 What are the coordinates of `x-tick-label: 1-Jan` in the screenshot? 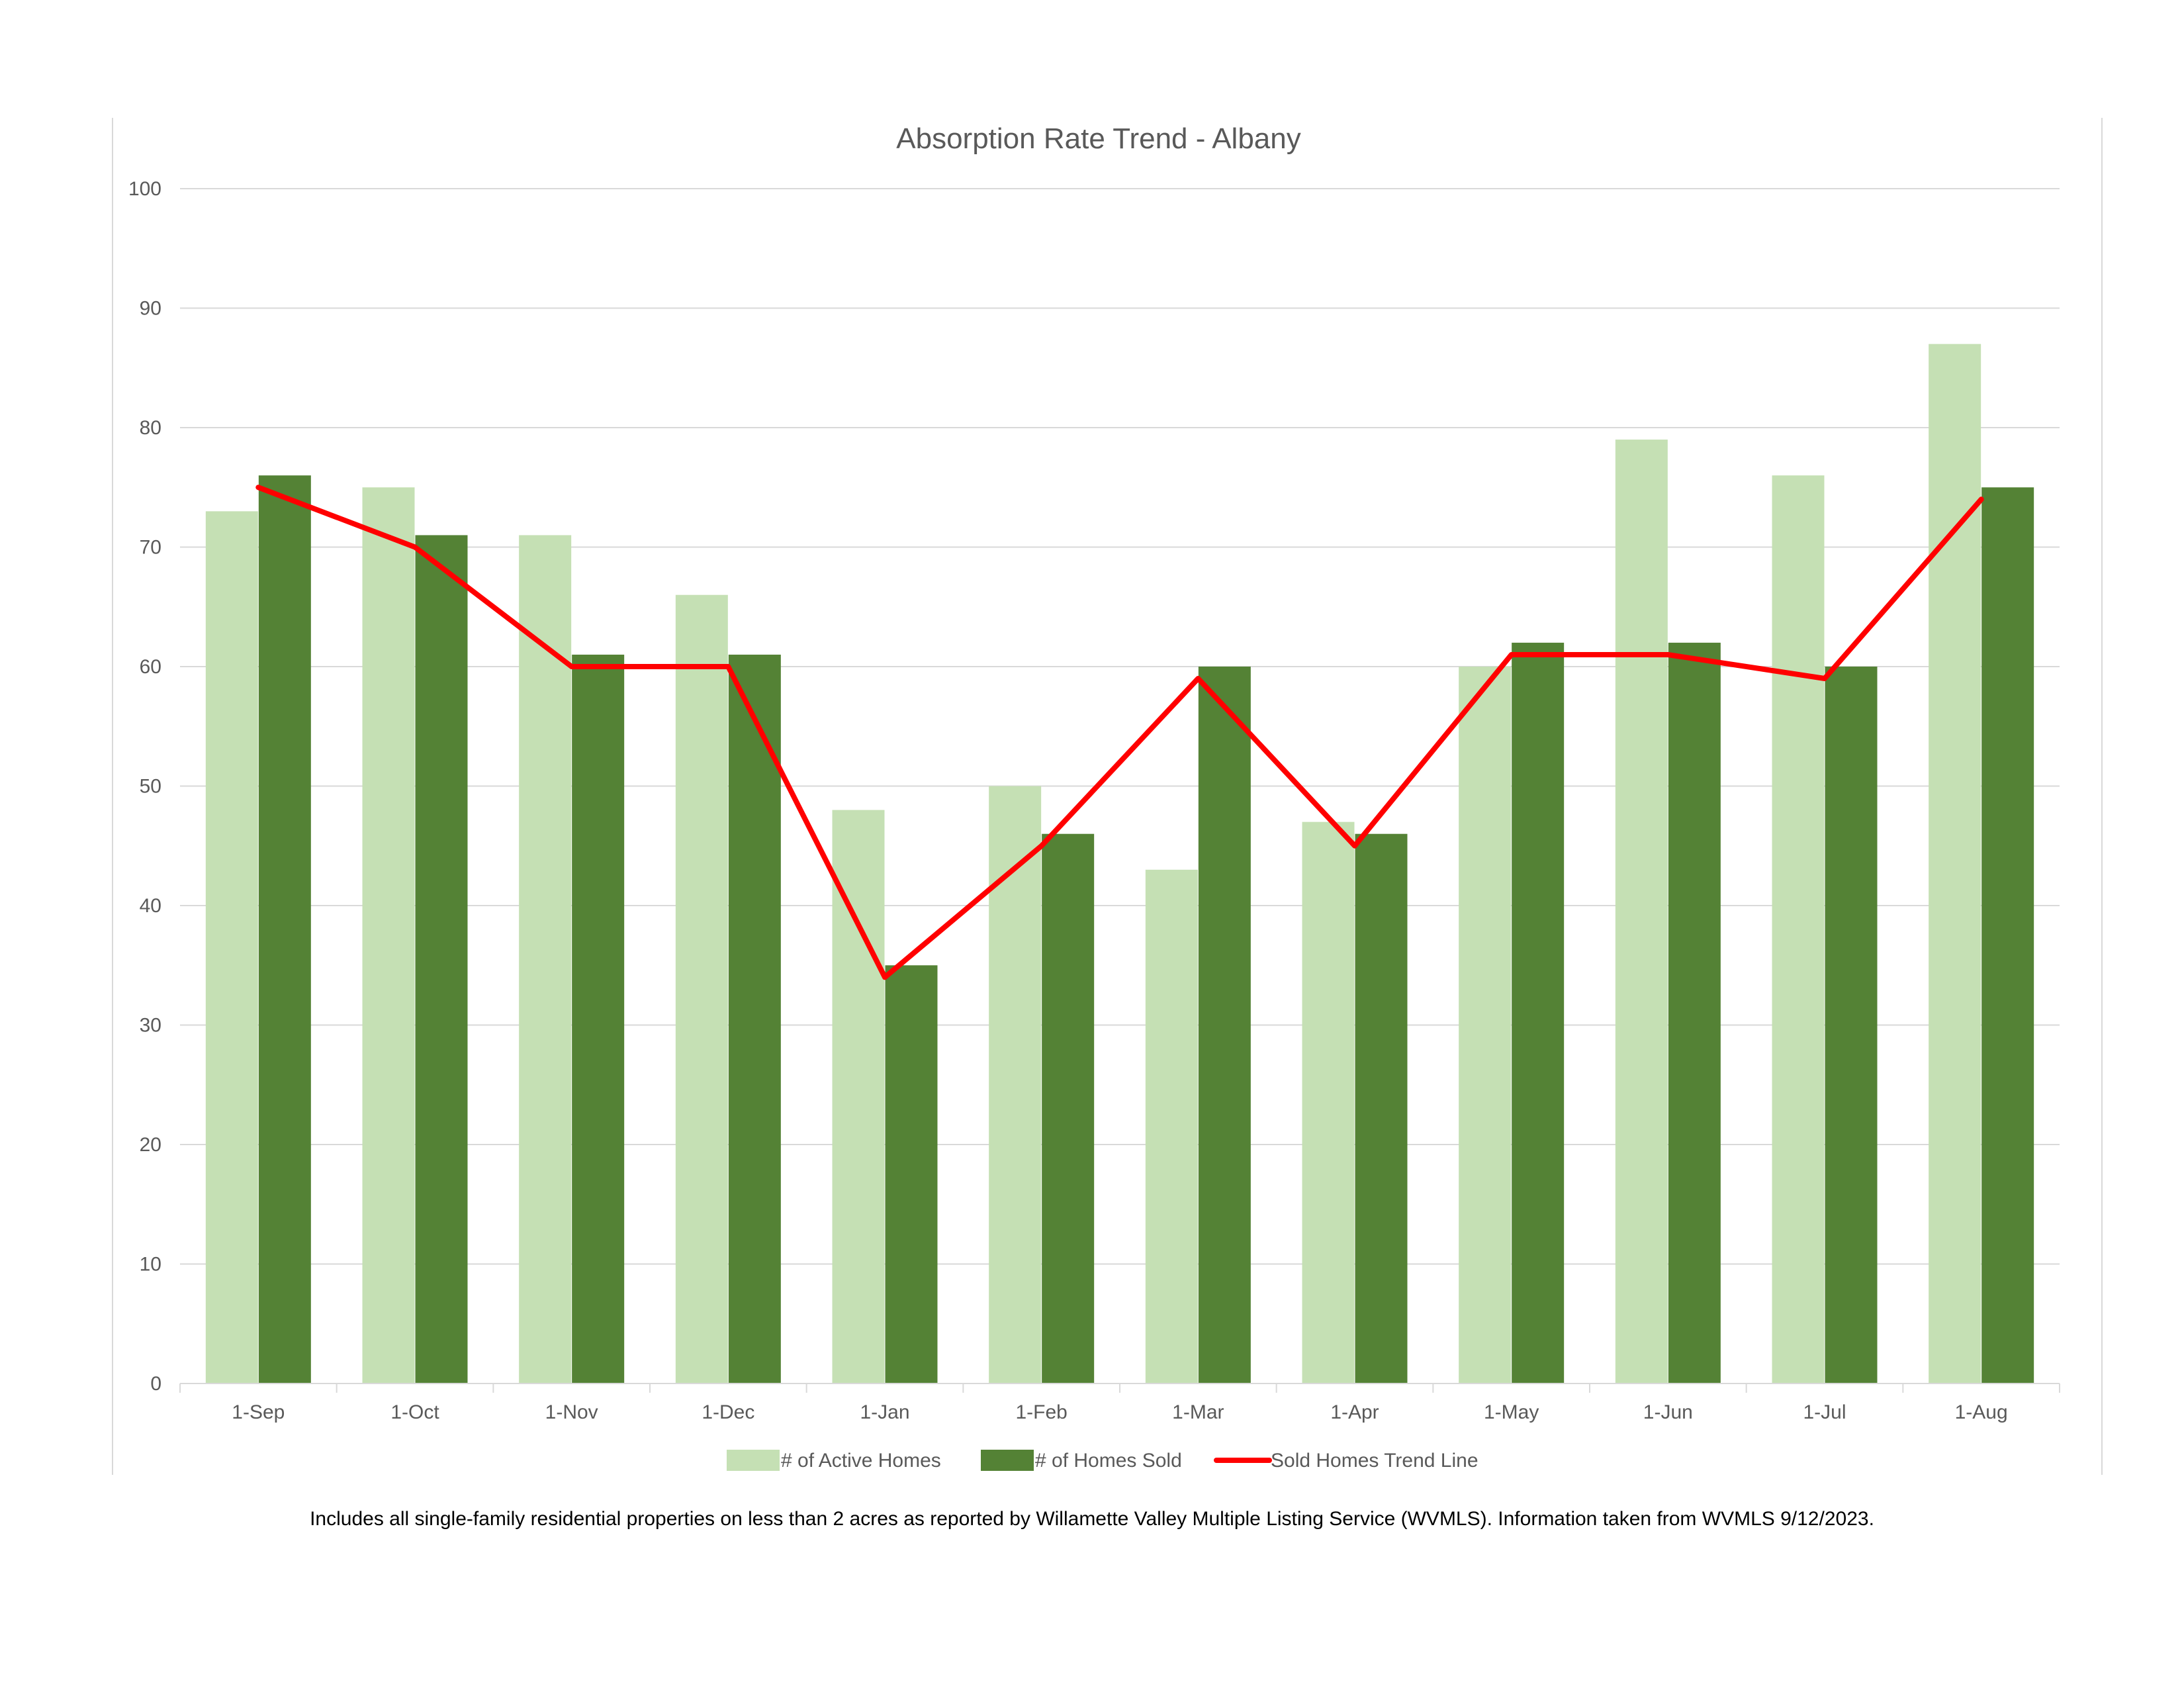 It's located at (884, 1412).